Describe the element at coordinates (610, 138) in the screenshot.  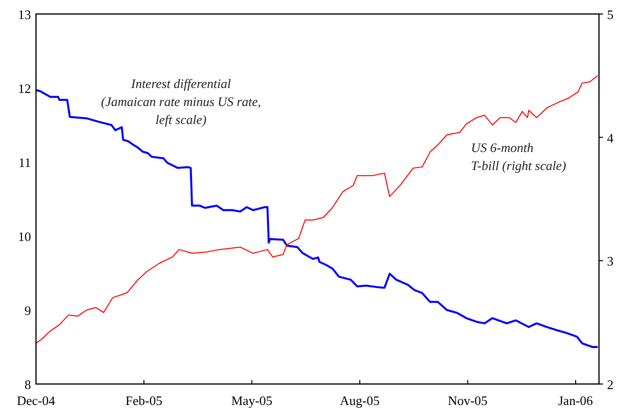
I see `y2-tick-label: 4` at that location.